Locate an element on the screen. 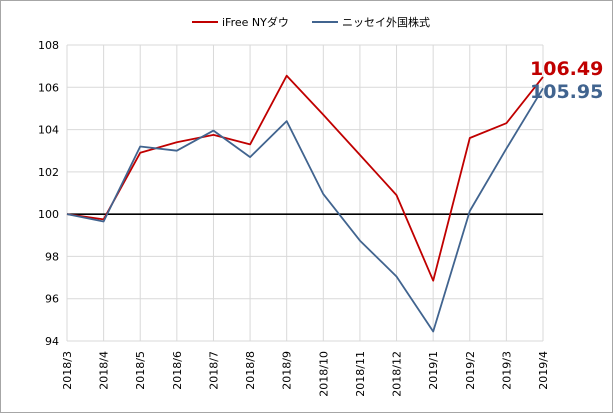 Image resolution: width=613 pixels, height=416 pixels. y-tick-label: 98 is located at coordinates (52, 256).